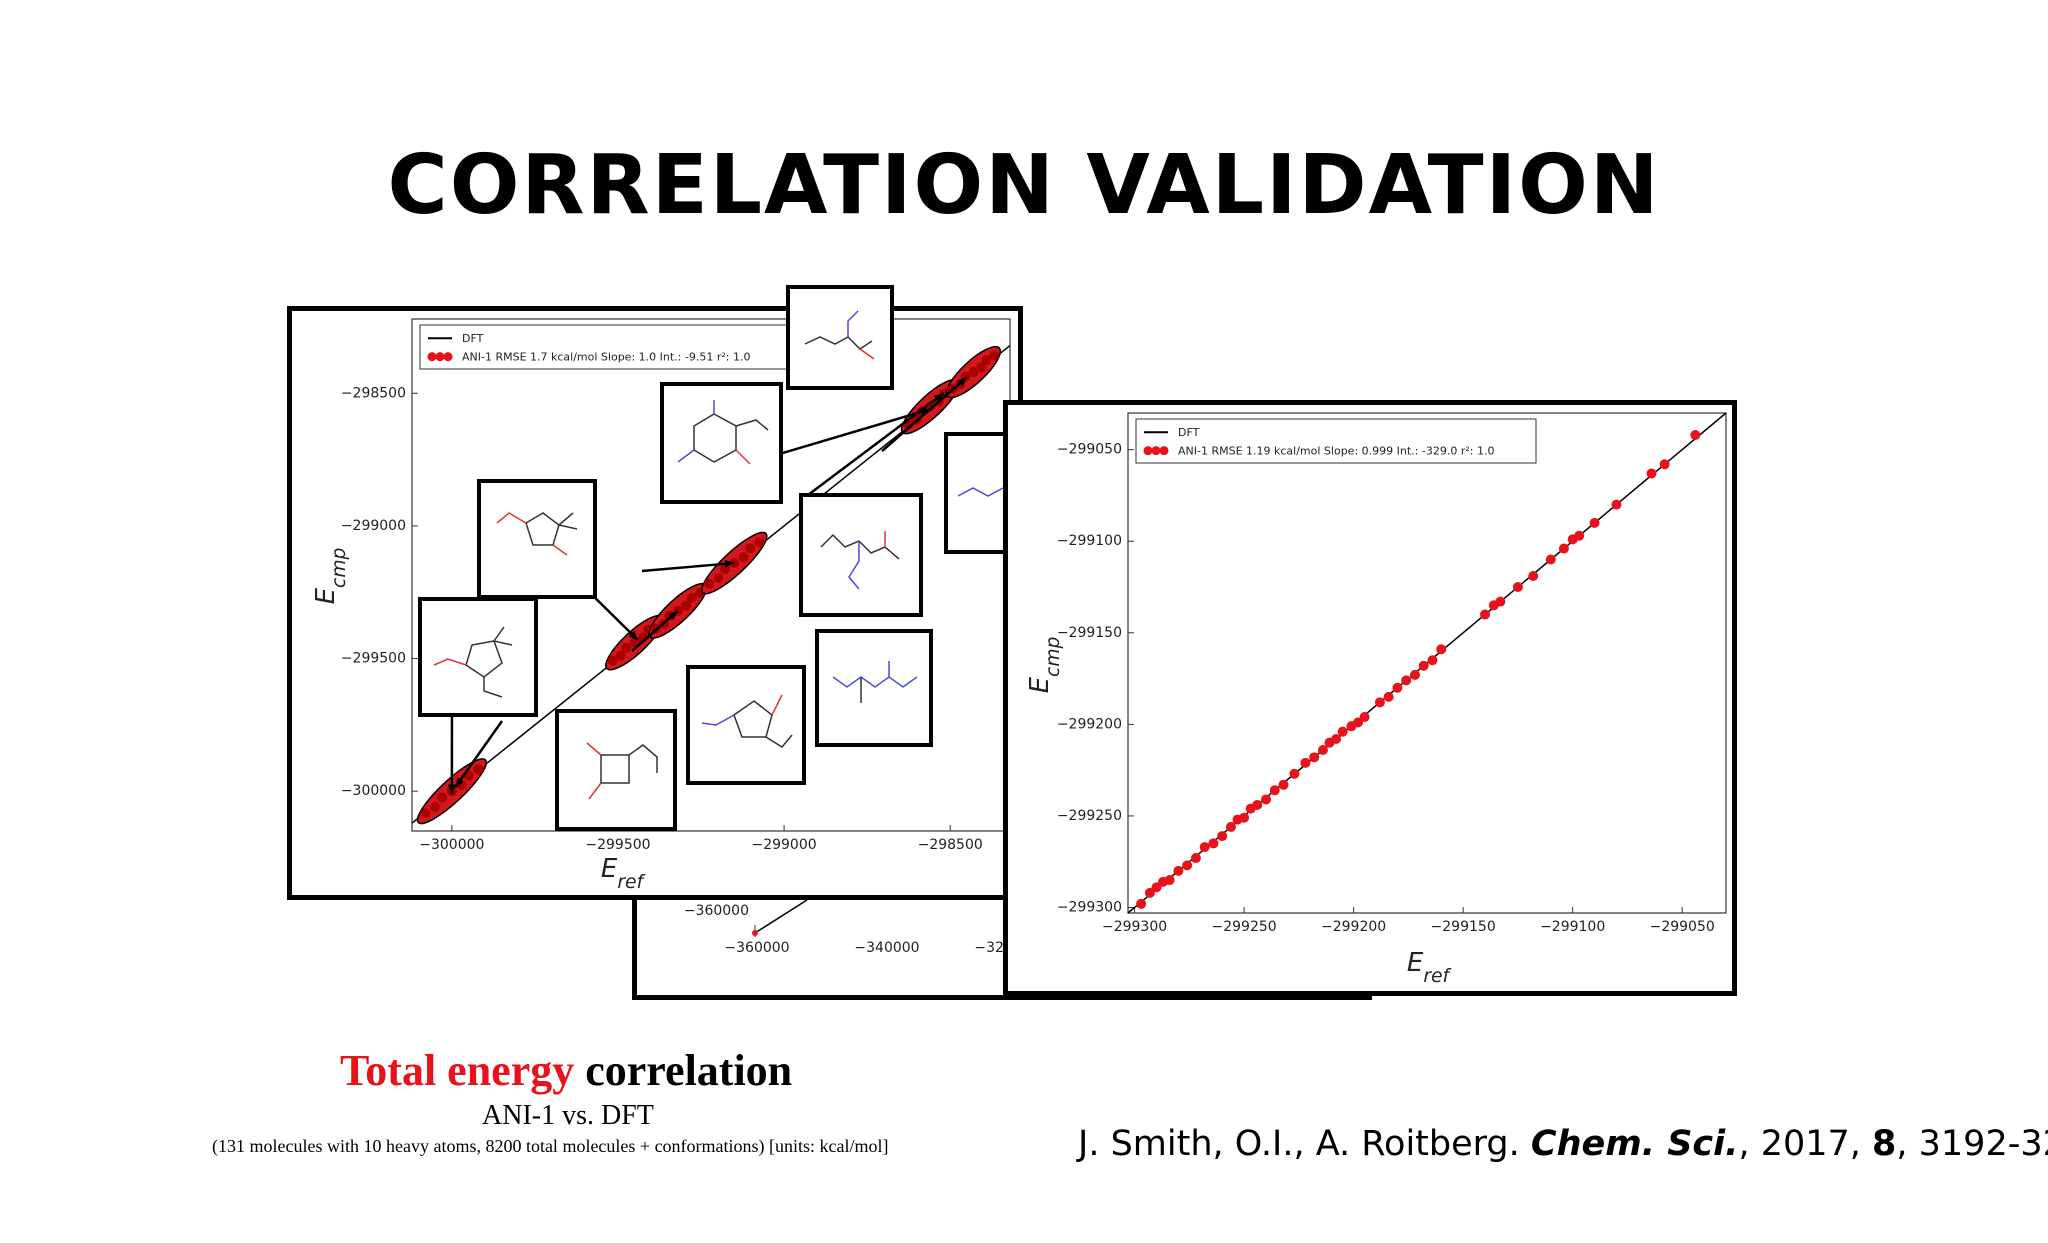 The image size is (2048, 1243). What do you see at coordinates (1089, 816) in the screenshot?
I see `y-tick-label: −299250` at bounding box center [1089, 816].